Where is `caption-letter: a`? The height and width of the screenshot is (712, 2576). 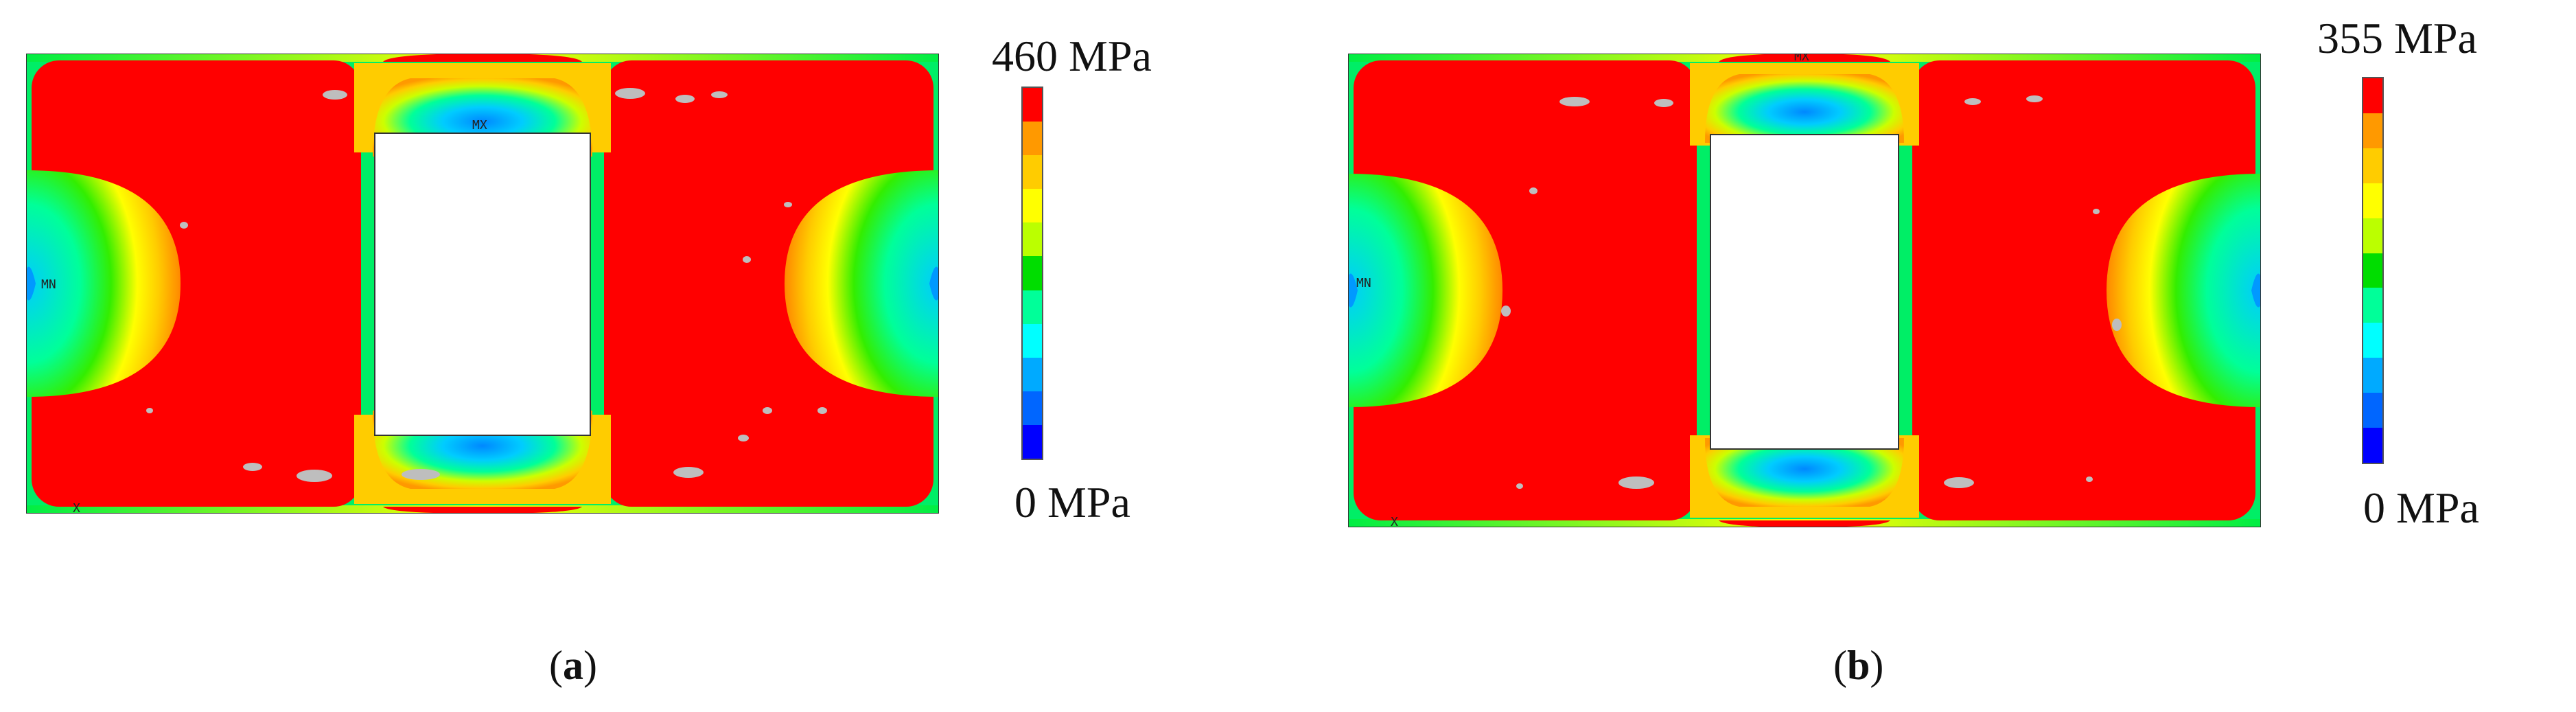 caption-letter: a is located at coordinates (572, 665).